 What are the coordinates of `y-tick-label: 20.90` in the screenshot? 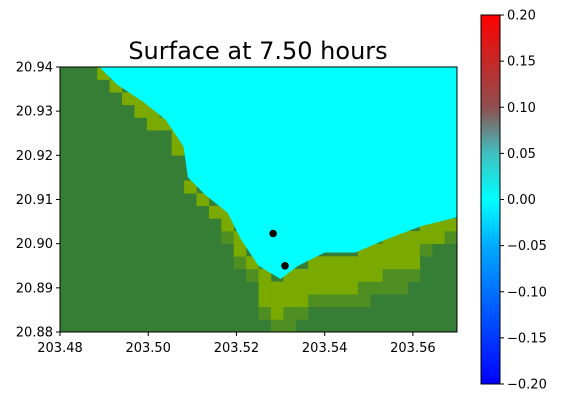 It's located at (34, 244).